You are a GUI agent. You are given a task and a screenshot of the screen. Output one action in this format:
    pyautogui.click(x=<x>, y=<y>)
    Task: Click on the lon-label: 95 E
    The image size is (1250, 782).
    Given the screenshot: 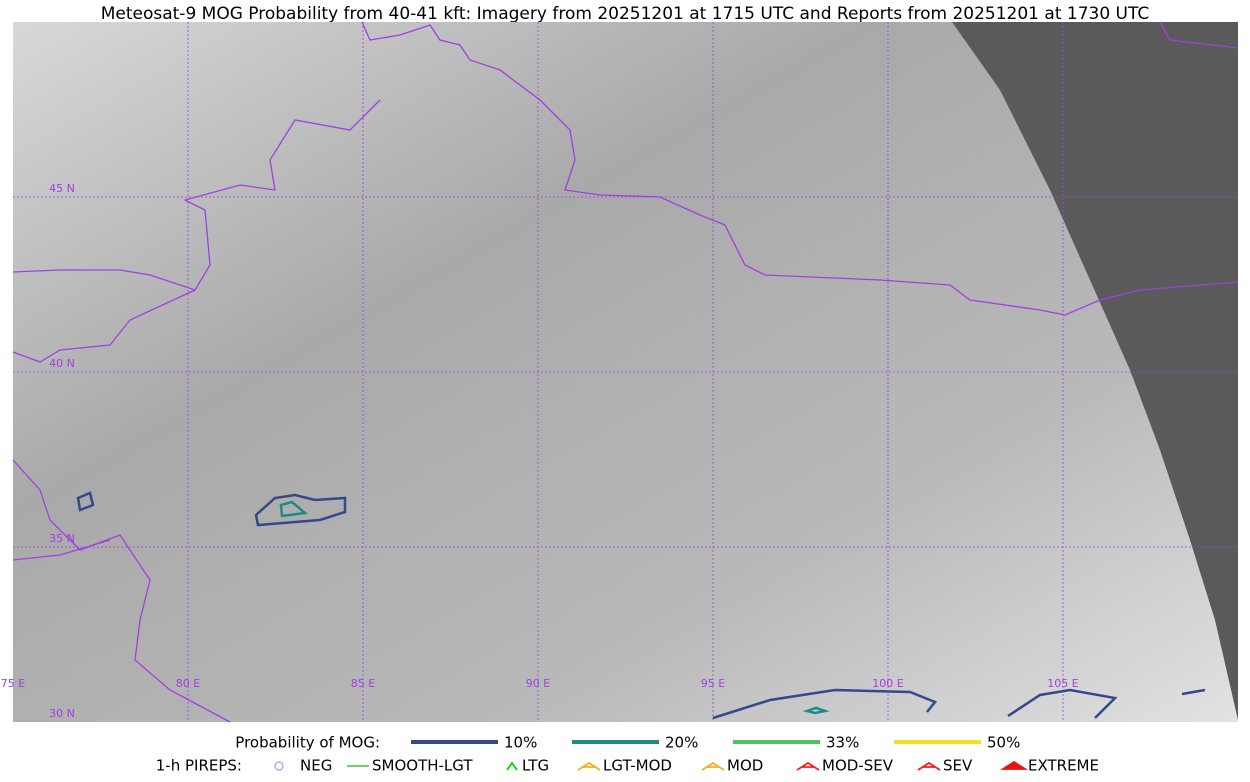 What is the action you would take?
    pyautogui.click(x=713, y=683)
    